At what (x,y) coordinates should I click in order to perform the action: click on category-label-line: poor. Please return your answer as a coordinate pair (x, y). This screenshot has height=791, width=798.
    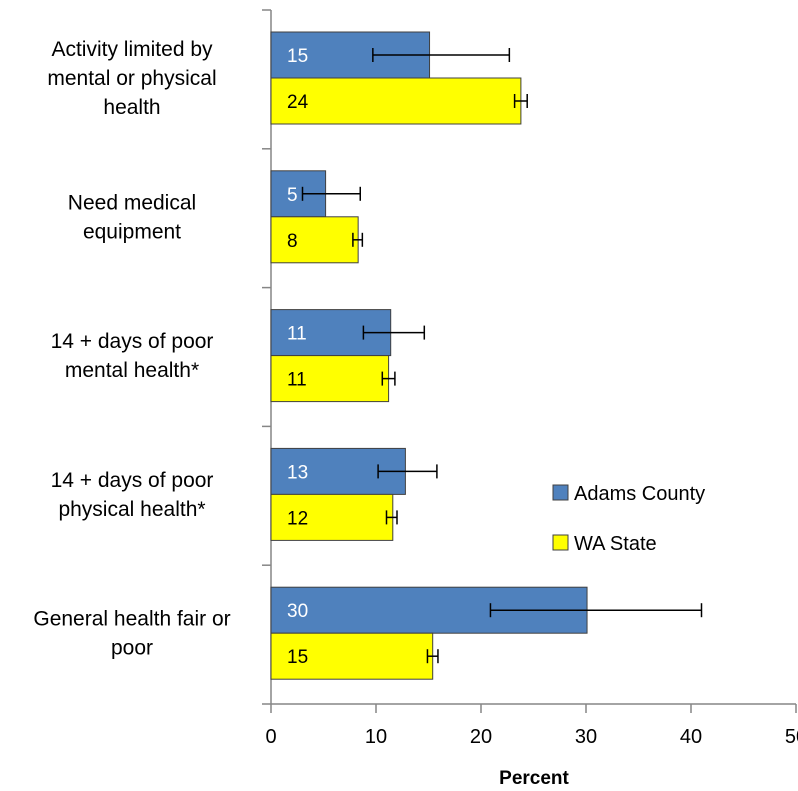
    Looking at the image, I should click on (132, 648).